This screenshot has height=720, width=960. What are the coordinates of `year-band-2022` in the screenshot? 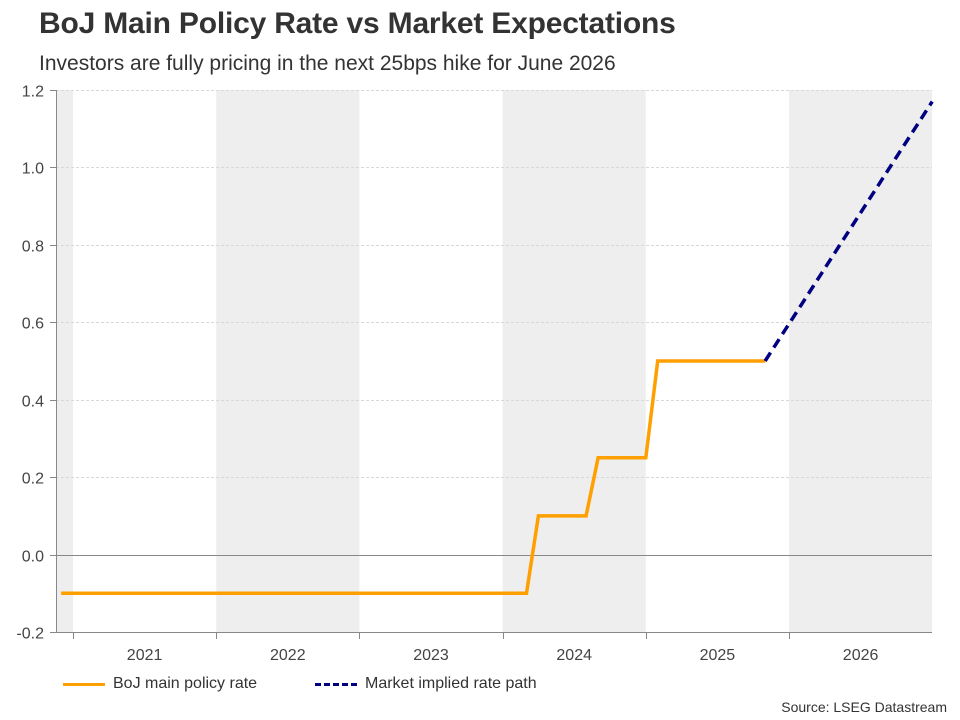 It's located at (288, 361).